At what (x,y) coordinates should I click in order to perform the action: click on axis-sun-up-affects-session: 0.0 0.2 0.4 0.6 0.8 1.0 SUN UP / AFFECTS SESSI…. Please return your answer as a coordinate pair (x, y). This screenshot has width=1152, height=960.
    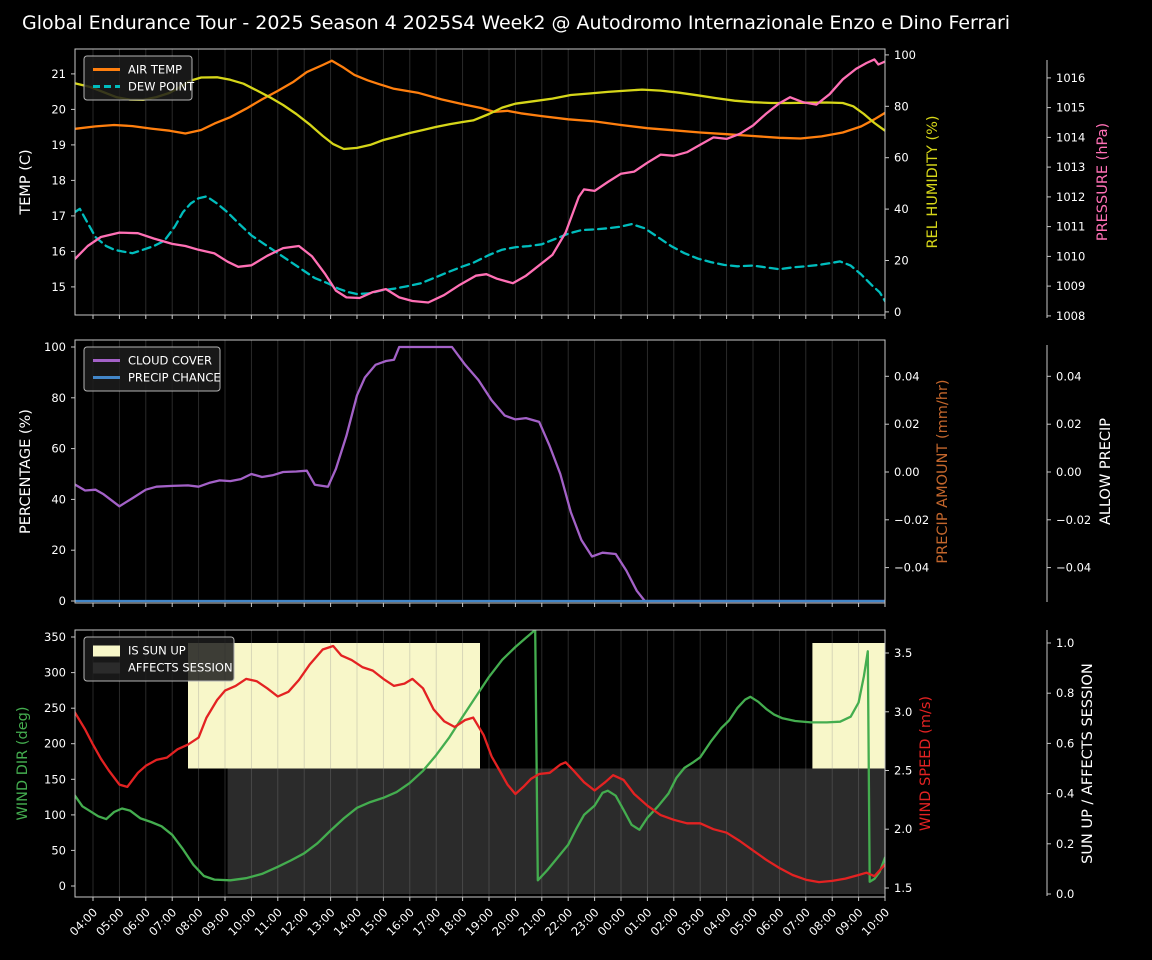
    Looking at the image, I should click on (1071, 765).